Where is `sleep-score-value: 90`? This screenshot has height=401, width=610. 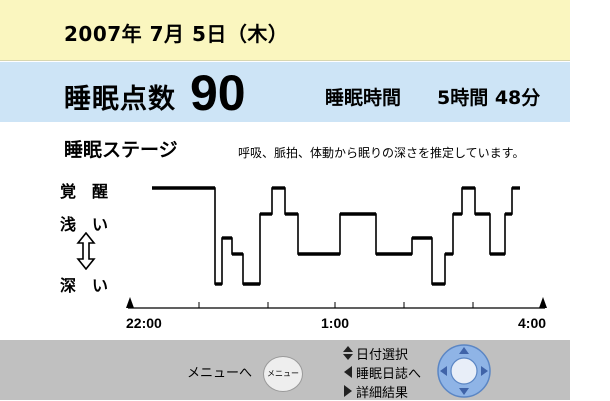
sleep-score-value: 90 is located at coordinates (218, 93).